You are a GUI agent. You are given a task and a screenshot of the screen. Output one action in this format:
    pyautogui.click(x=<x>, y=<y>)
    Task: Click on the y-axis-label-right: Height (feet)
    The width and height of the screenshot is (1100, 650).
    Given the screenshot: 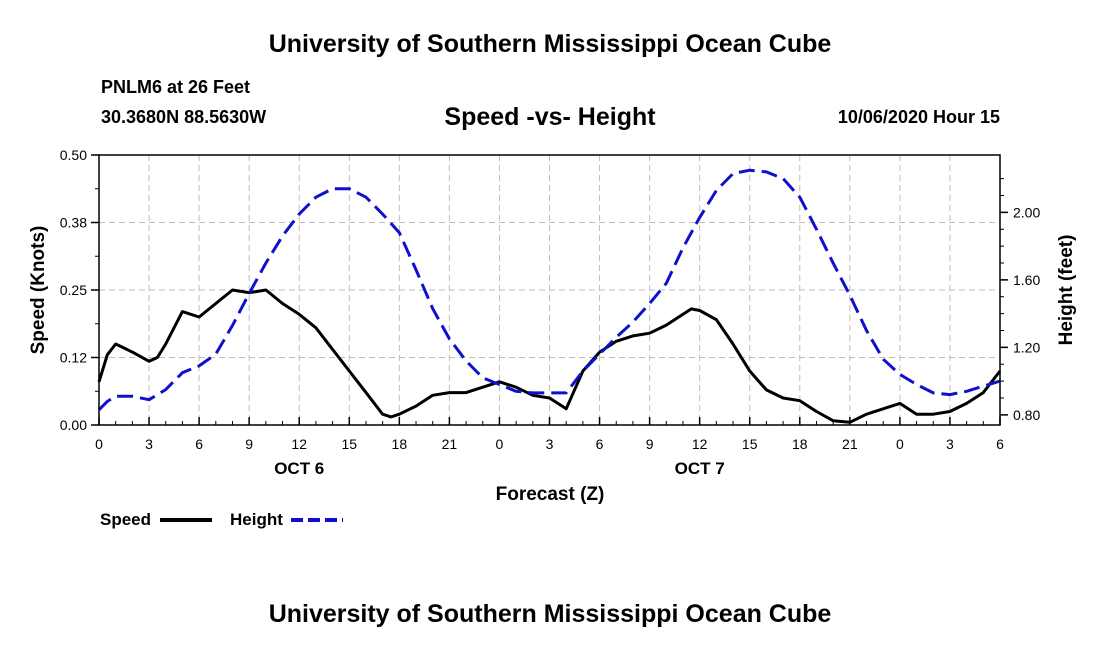 What is the action you would take?
    pyautogui.click(x=1066, y=290)
    